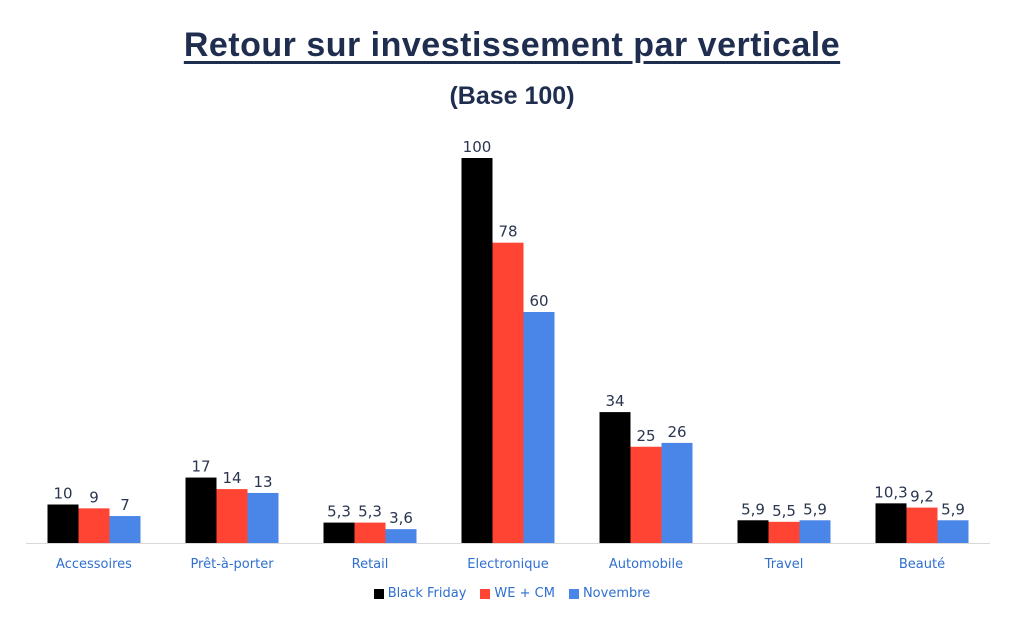 The height and width of the screenshot is (621, 1024). Describe the element at coordinates (339, 532) in the screenshot. I see `bar-retail-black-friday` at that location.